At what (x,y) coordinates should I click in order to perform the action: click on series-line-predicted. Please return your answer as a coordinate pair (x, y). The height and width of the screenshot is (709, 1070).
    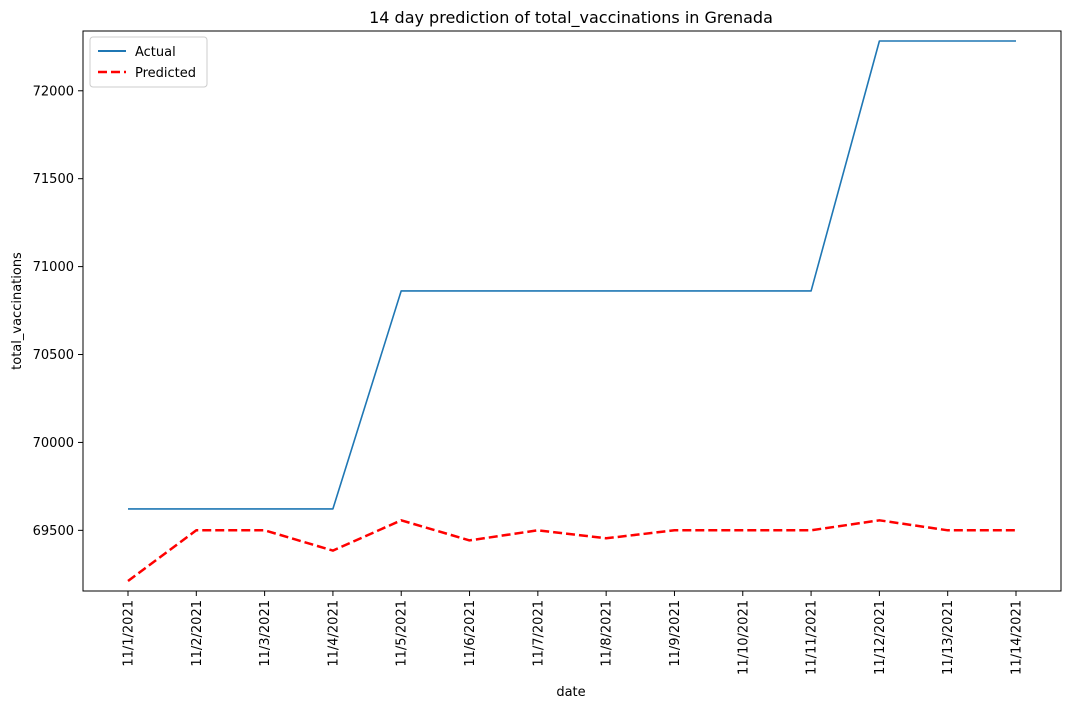
    Looking at the image, I should click on (571, 551).